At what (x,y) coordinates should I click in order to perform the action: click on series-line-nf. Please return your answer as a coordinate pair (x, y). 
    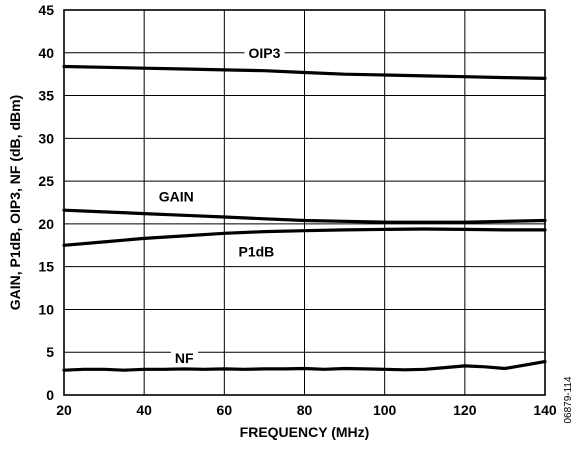
    Looking at the image, I should click on (304, 366).